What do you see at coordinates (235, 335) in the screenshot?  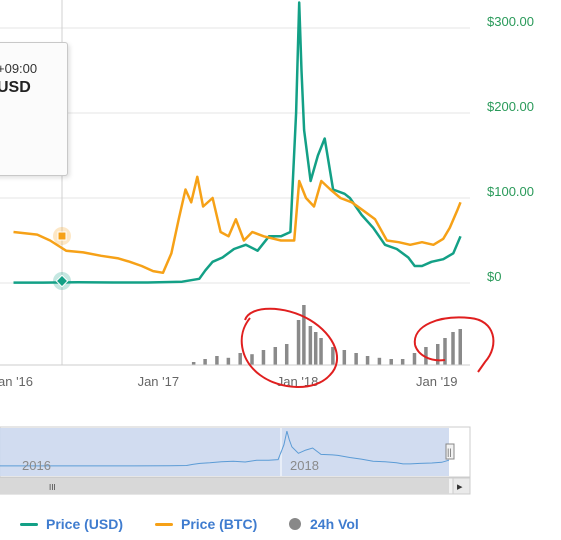 I see `volume-bars` at bounding box center [235, 335].